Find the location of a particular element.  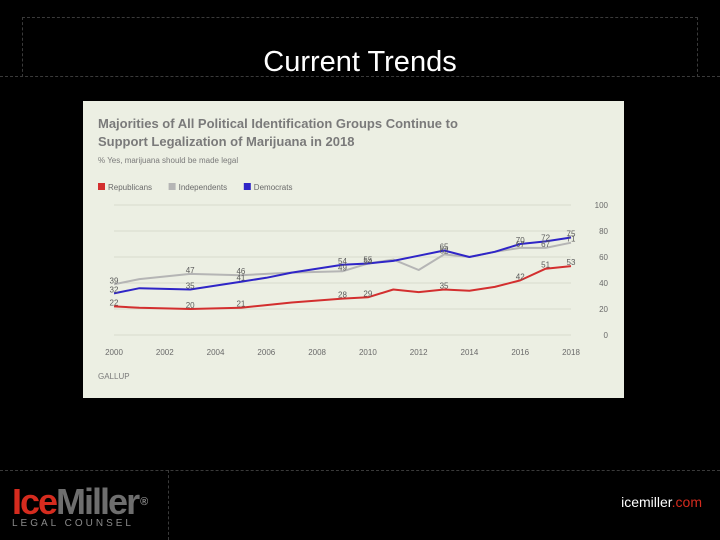

y-tick-label-1: 20 is located at coordinates (603, 309).